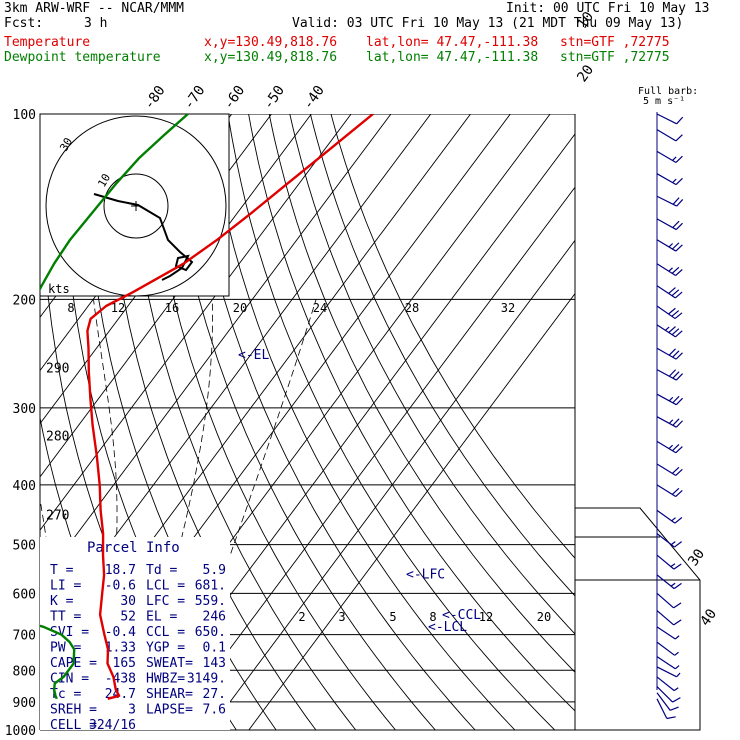 The height and width of the screenshot is (740, 740). I want to click on legend-temperature-latlon: lat,lon= 47.47,-111.38, so click(452, 42).